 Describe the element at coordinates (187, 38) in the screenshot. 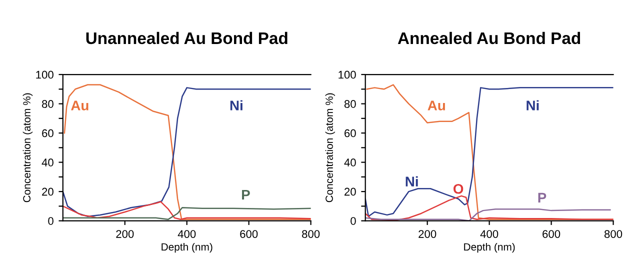

I see `chart-title: Unannealed Au Bond Pad` at that location.